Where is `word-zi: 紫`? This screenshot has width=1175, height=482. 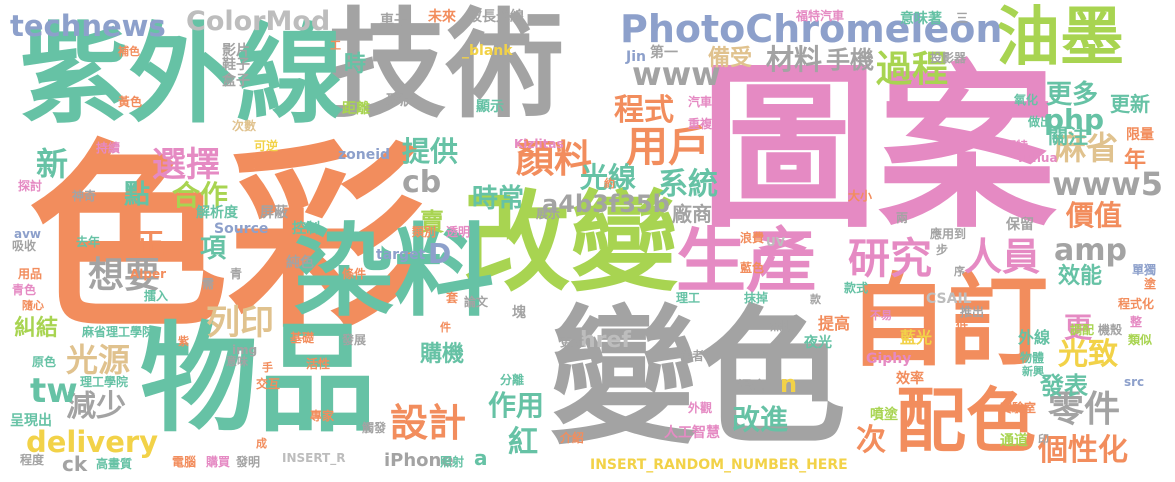 word-zi: 紫 is located at coordinates (183, 341).